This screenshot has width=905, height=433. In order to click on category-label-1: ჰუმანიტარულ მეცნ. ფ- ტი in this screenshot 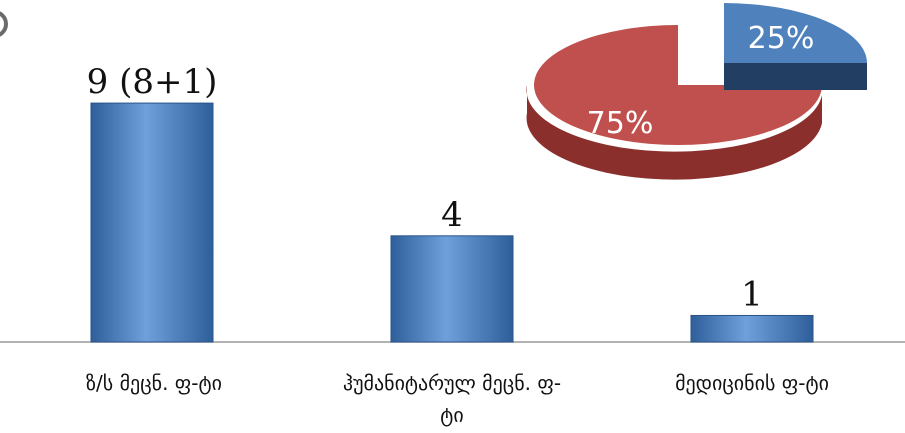, I will do `click(452, 399)`.